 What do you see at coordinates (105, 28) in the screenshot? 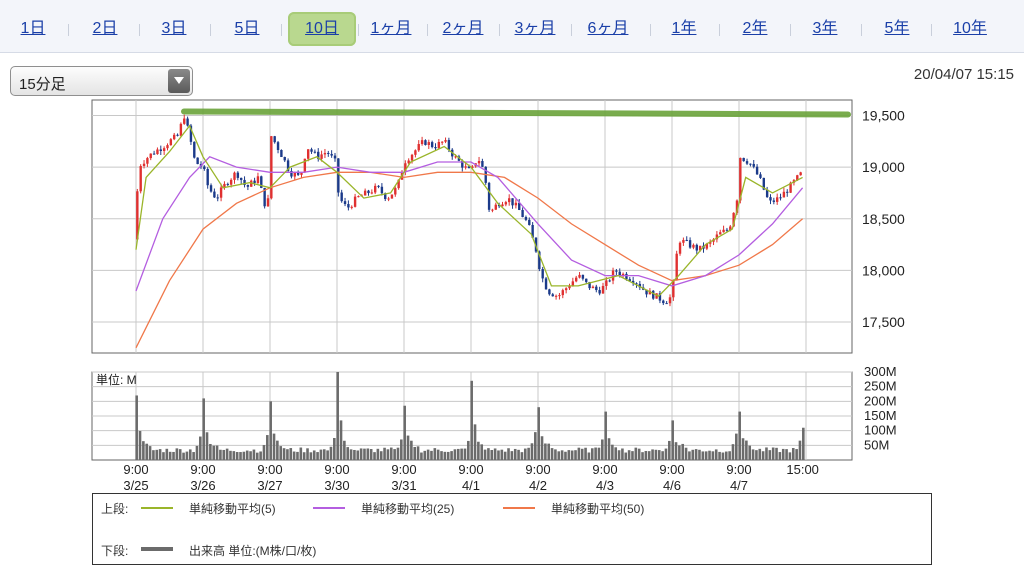
I see `tab-1: 2日` at bounding box center [105, 28].